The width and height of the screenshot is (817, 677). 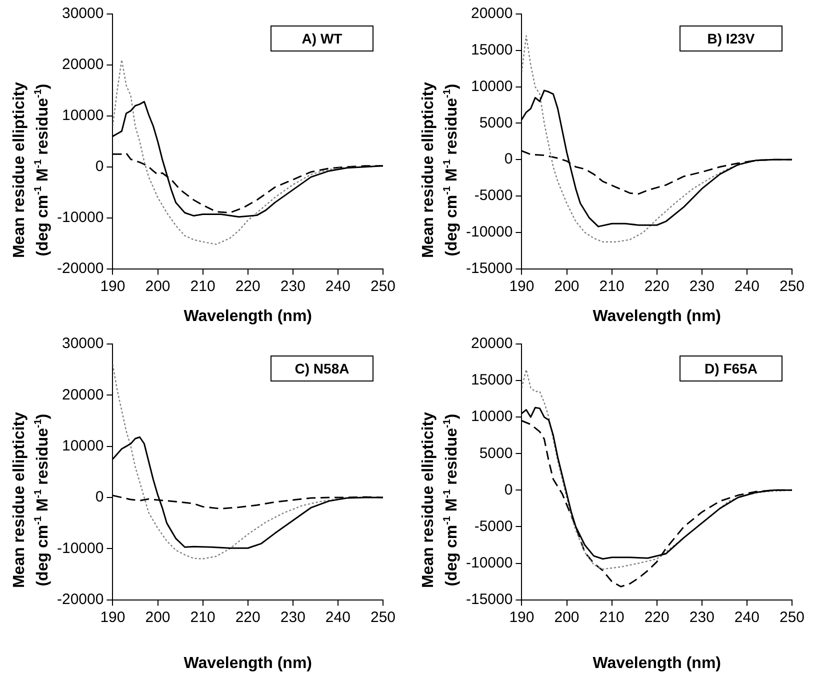 What do you see at coordinates (322, 368) in the screenshot?
I see `annotation: C) N58A` at bounding box center [322, 368].